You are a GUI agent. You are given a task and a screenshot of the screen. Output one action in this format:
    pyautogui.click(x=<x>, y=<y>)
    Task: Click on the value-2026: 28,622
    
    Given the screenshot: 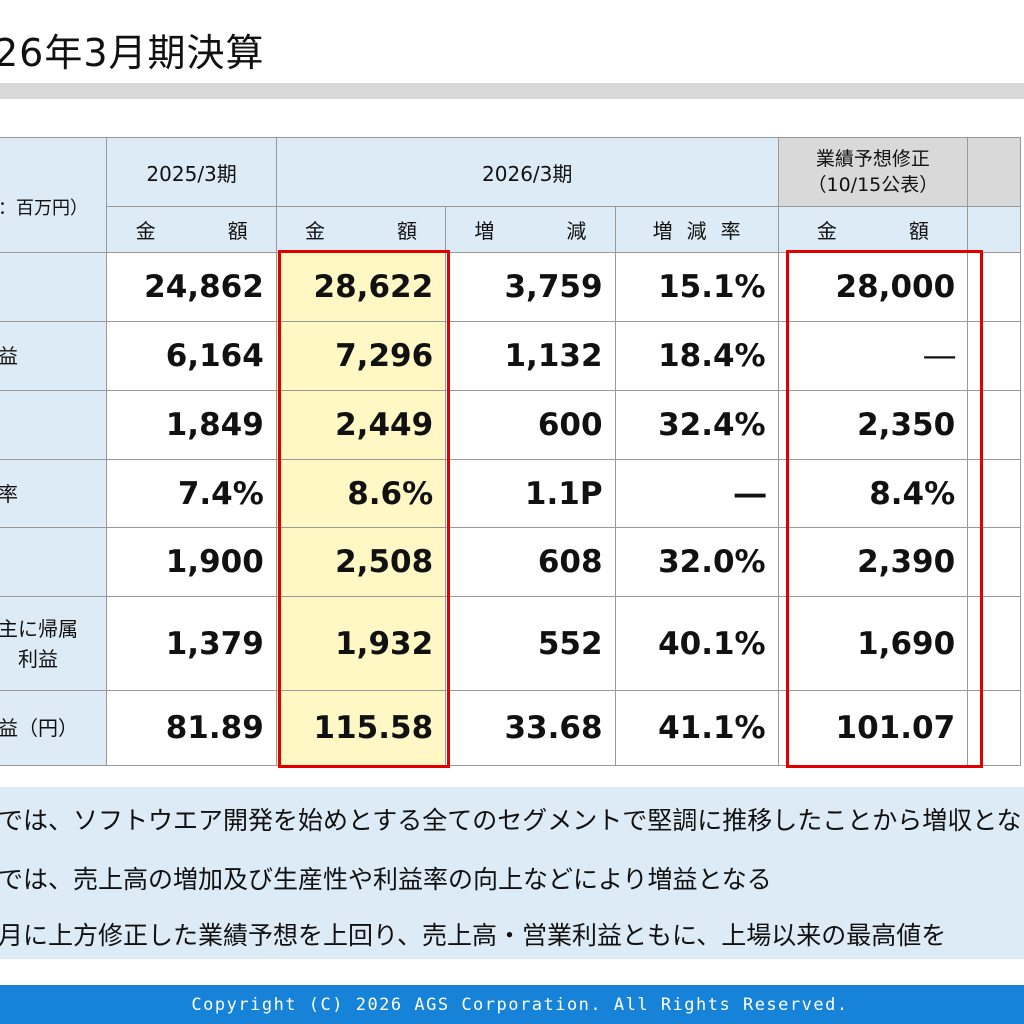 What is the action you would take?
    pyautogui.click(x=361, y=287)
    